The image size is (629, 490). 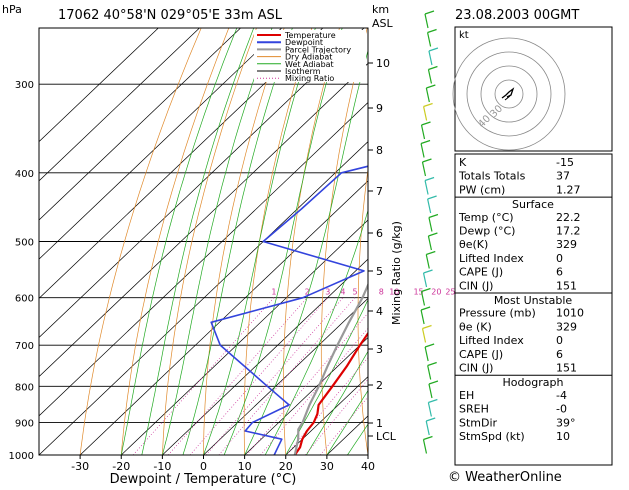 I want to click on index-label: StmSpd (kt), so click(x=492, y=436).